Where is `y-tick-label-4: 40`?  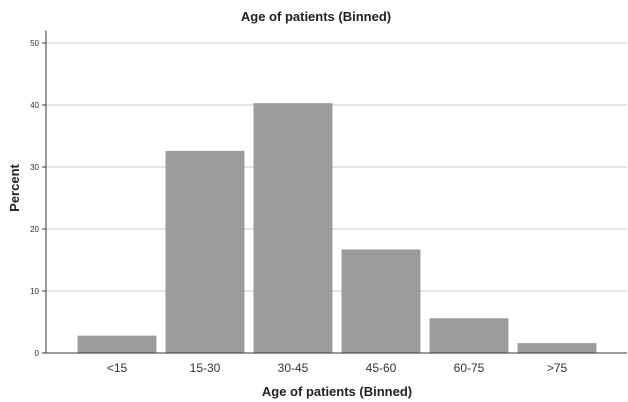 y-tick-label-4: 40 is located at coordinates (34, 105).